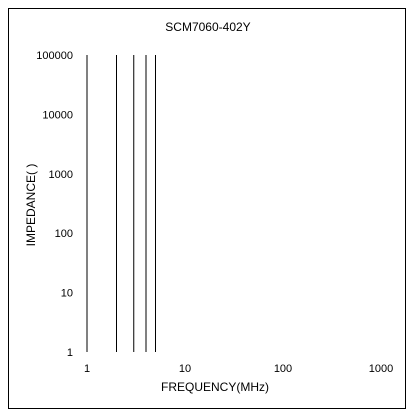  Describe the element at coordinates (70, 353) in the screenshot. I see `y-tick-label: 1` at that location.